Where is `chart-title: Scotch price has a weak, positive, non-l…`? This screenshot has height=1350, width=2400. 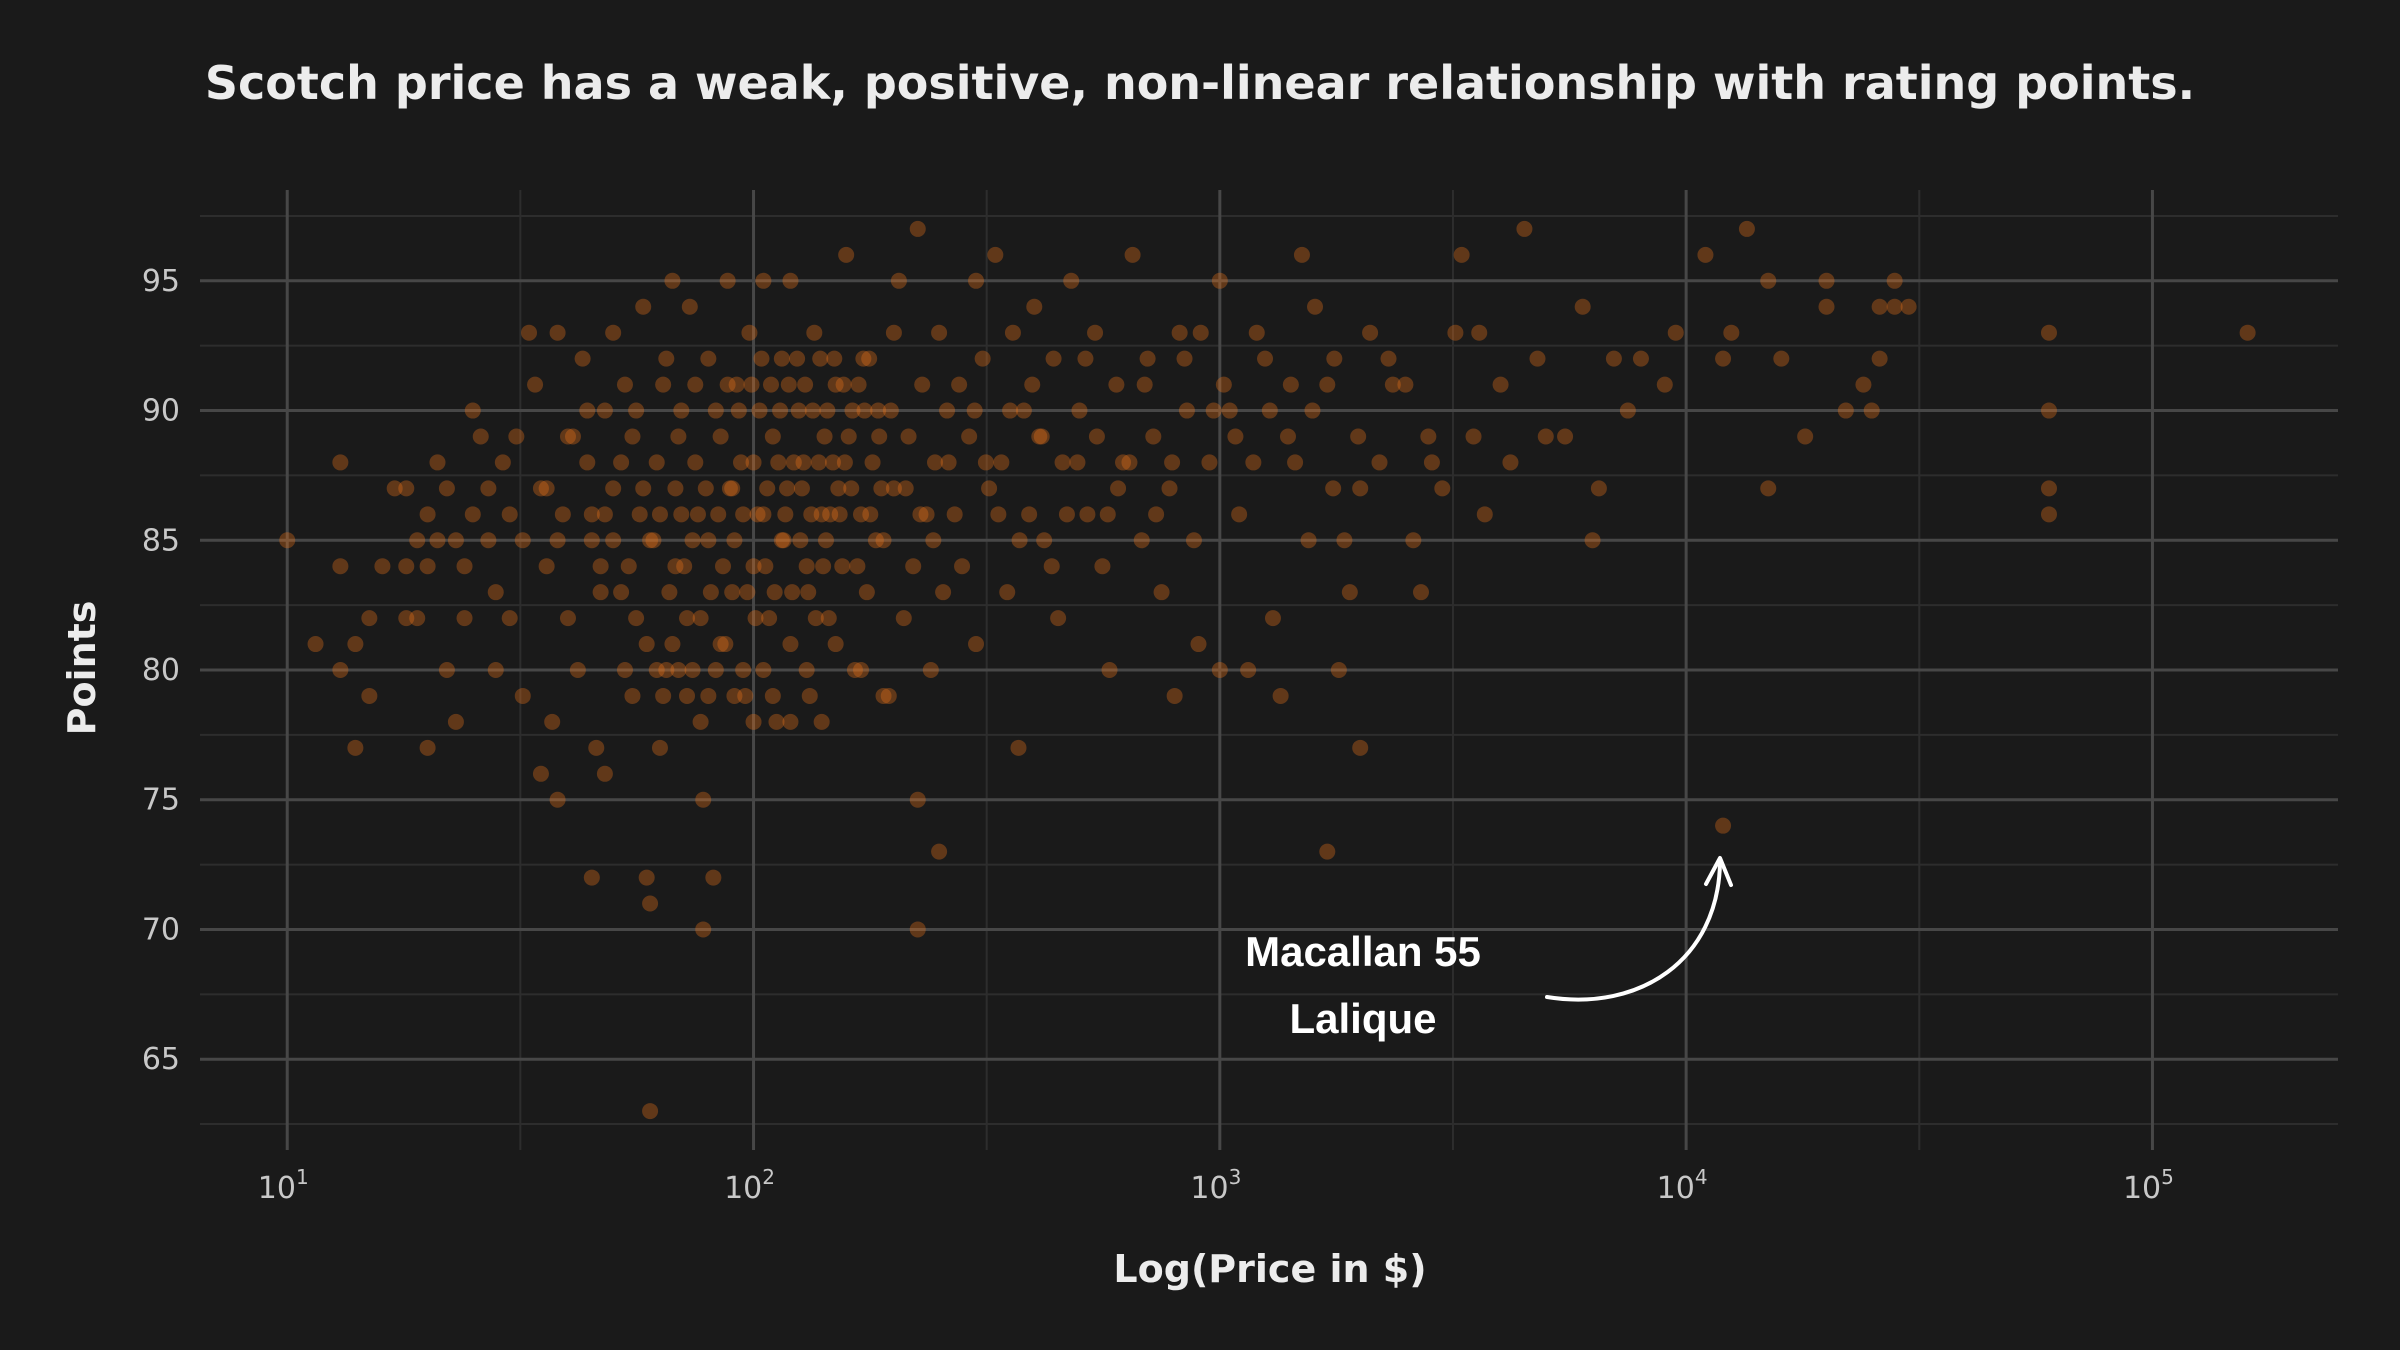
chart-title: Scotch price has a weak, positive, non-l… is located at coordinates (1200, 83).